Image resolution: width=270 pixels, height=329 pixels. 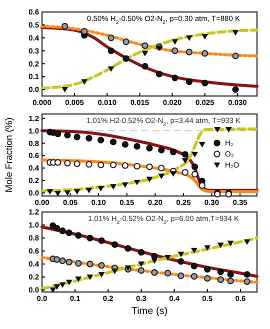 What do you see at coordinates (9, 155) in the screenshot?
I see `y-axis-title: Mole Fraction (%)` at bounding box center [9, 155].